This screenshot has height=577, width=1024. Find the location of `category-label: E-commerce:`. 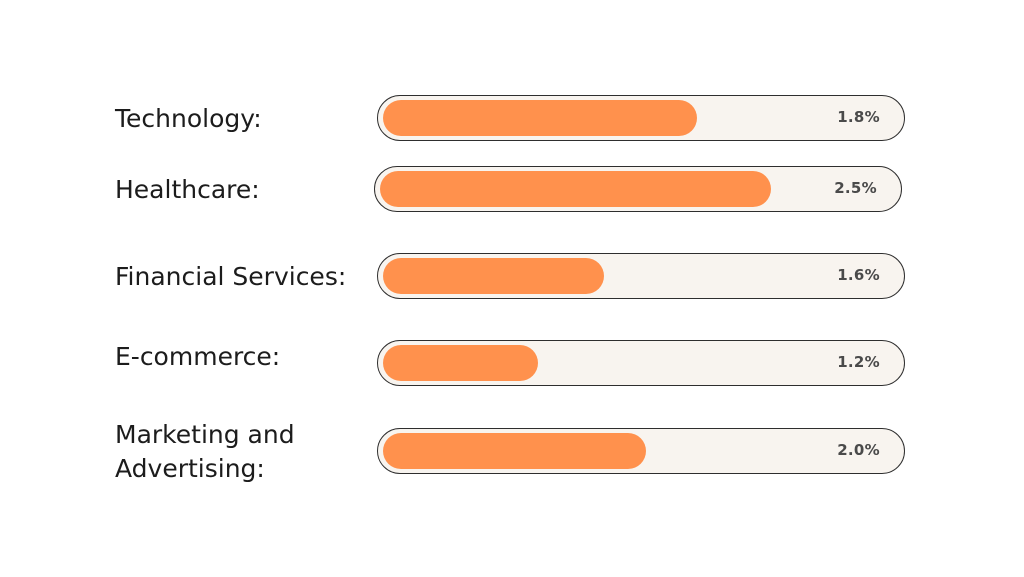

category-label: E-commerce: is located at coordinates (198, 356).